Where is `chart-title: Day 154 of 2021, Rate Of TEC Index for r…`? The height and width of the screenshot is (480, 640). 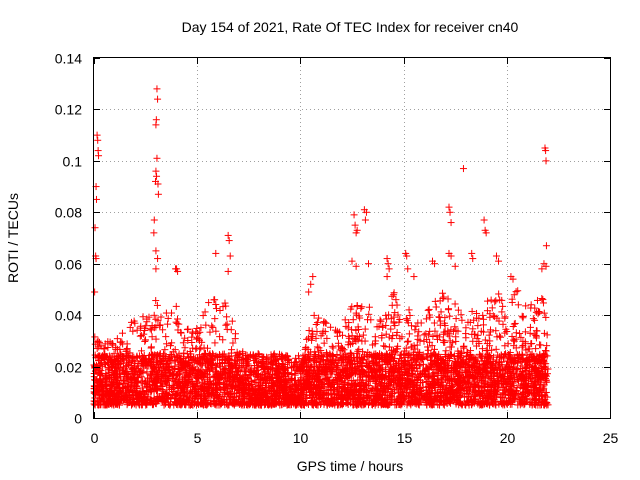 chart-title: Day 154 of 2021, Rate Of TEC Index for r… is located at coordinates (350, 27).